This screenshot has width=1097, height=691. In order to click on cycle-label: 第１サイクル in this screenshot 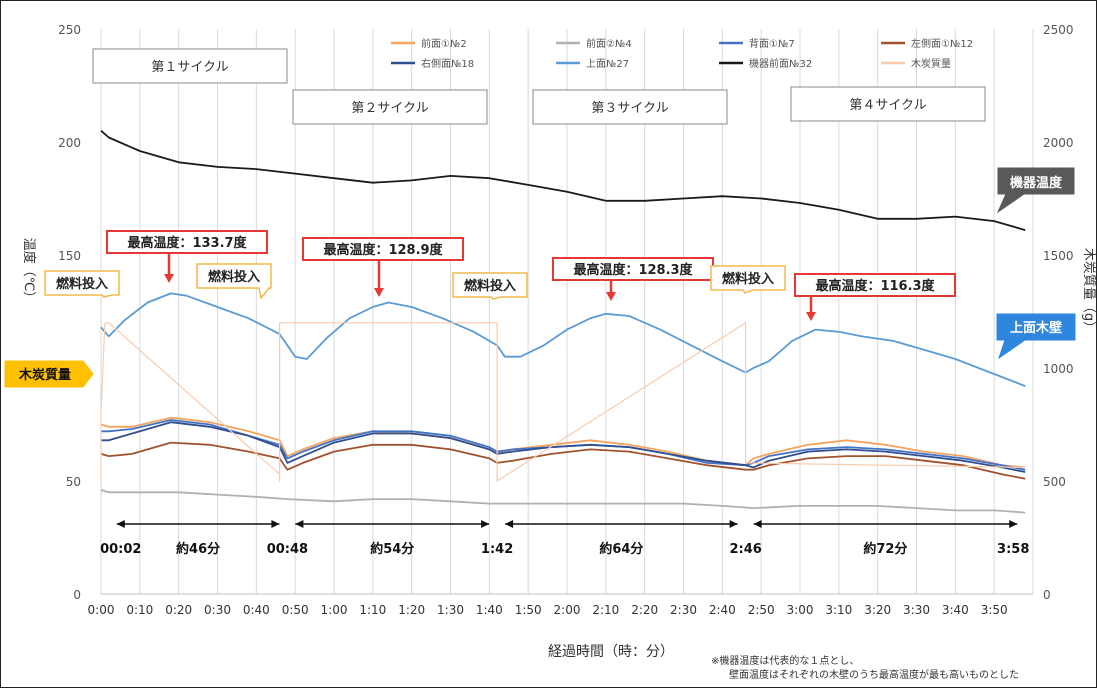, I will do `click(189, 67)`.